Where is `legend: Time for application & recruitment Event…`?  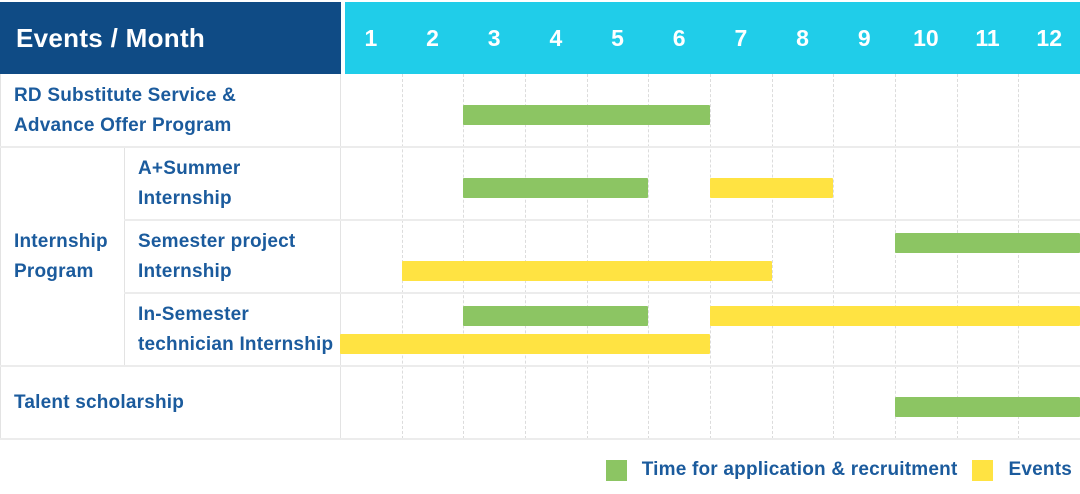
legend: Time for application & recruitment Event… is located at coordinates (838, 470).